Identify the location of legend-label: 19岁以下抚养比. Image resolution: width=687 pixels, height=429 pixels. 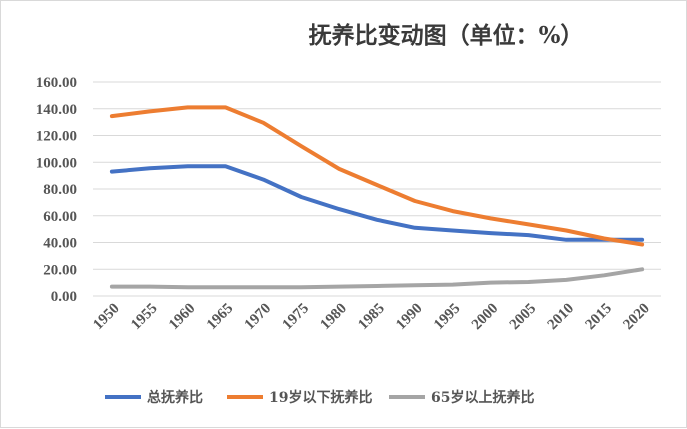
(320, 397).